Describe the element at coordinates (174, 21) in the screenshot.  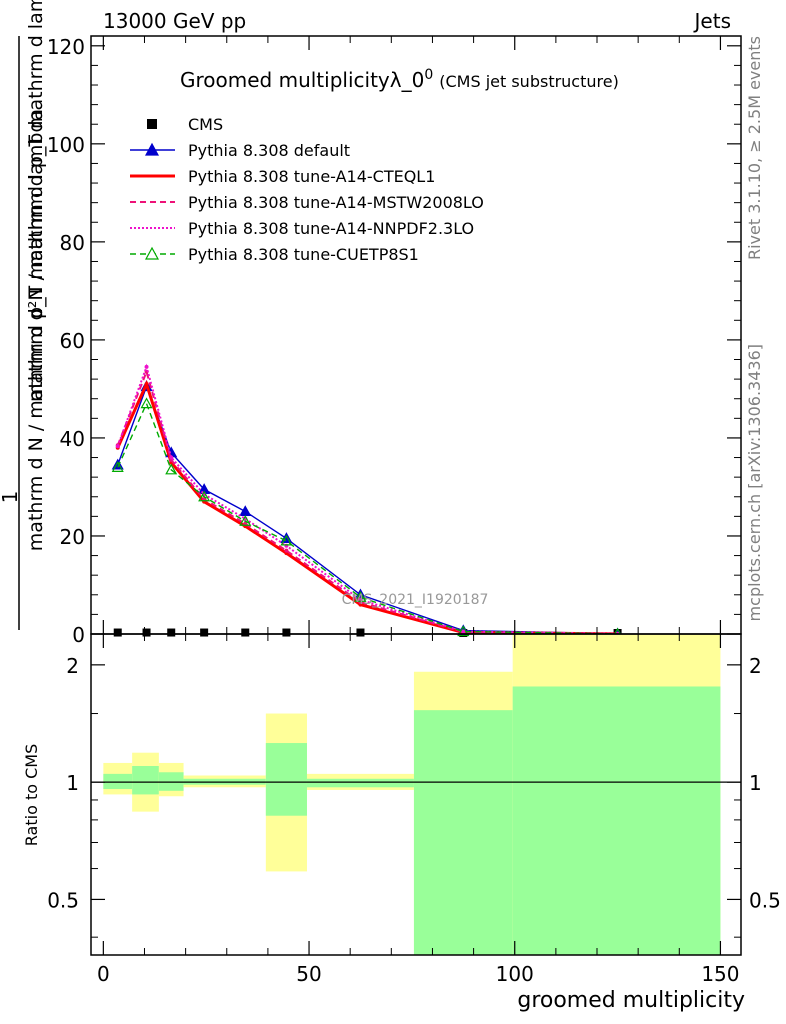
I see `header-left: 13000 GeV pp` at that location.